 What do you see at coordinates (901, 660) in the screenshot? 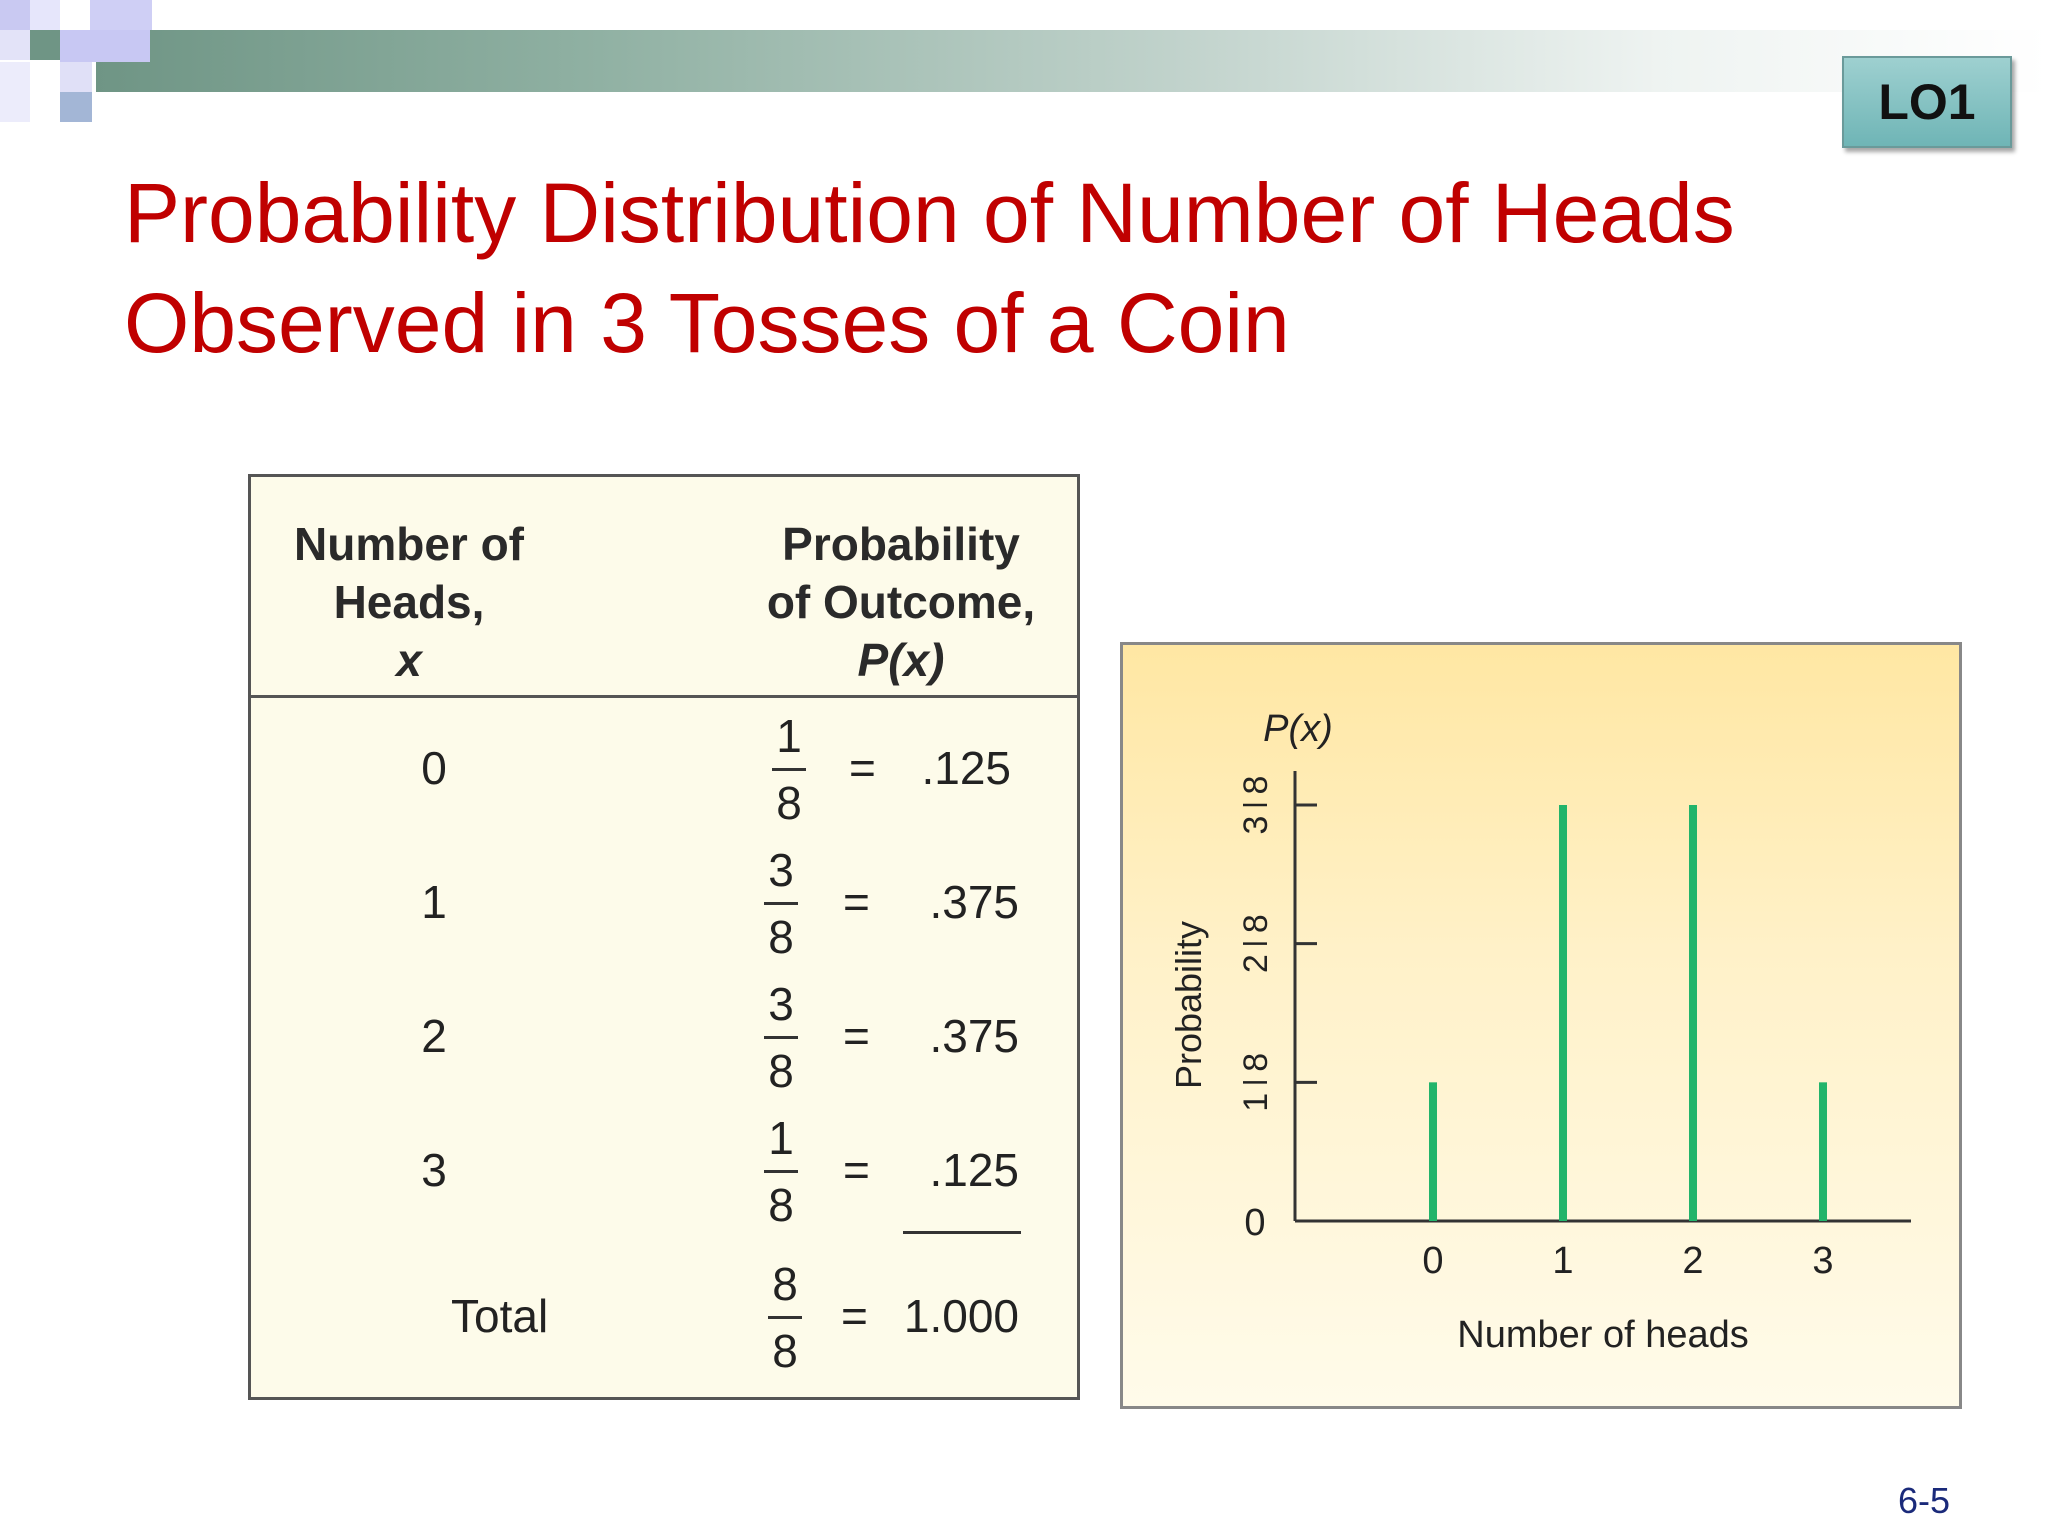
I see `header-text: P(x)` at bounding box center [901, 660].